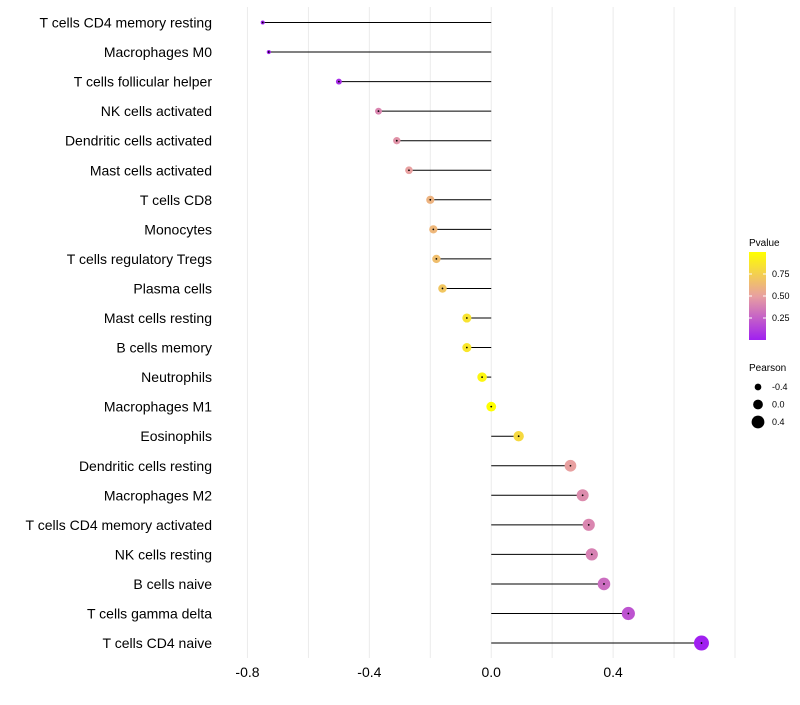 The width and height of the screenshot is (800, 705). I want to click on x-tick-label: -0.8, so click(247, 672).